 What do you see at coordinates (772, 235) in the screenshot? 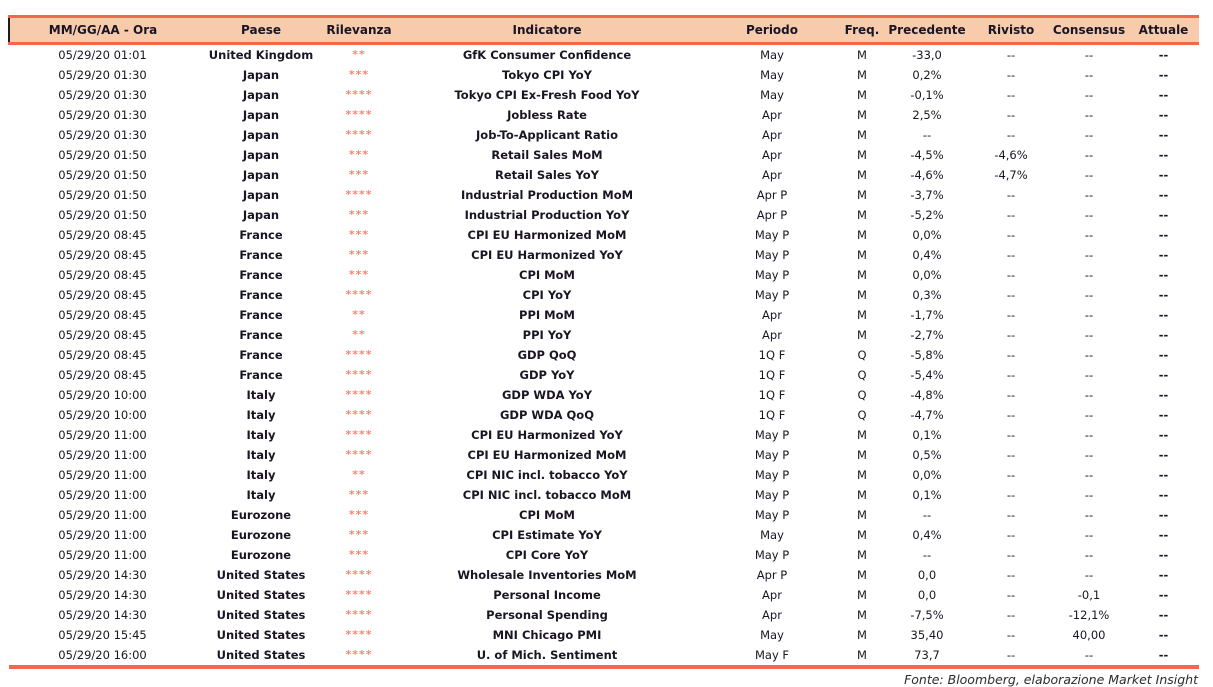
I see `cell-period: May P` at bounding box center [772, 235].